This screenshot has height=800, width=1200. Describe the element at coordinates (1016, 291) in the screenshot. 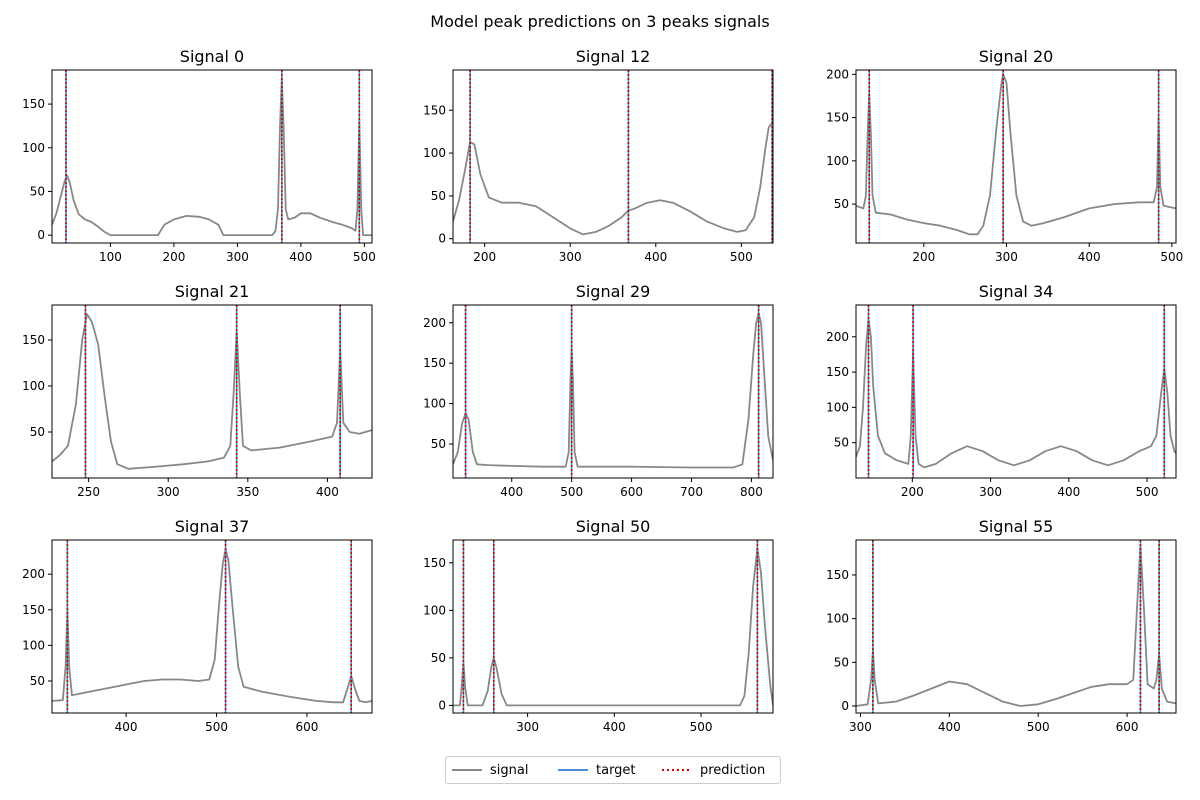

I see `subplot-title: Signal 34` at that location.